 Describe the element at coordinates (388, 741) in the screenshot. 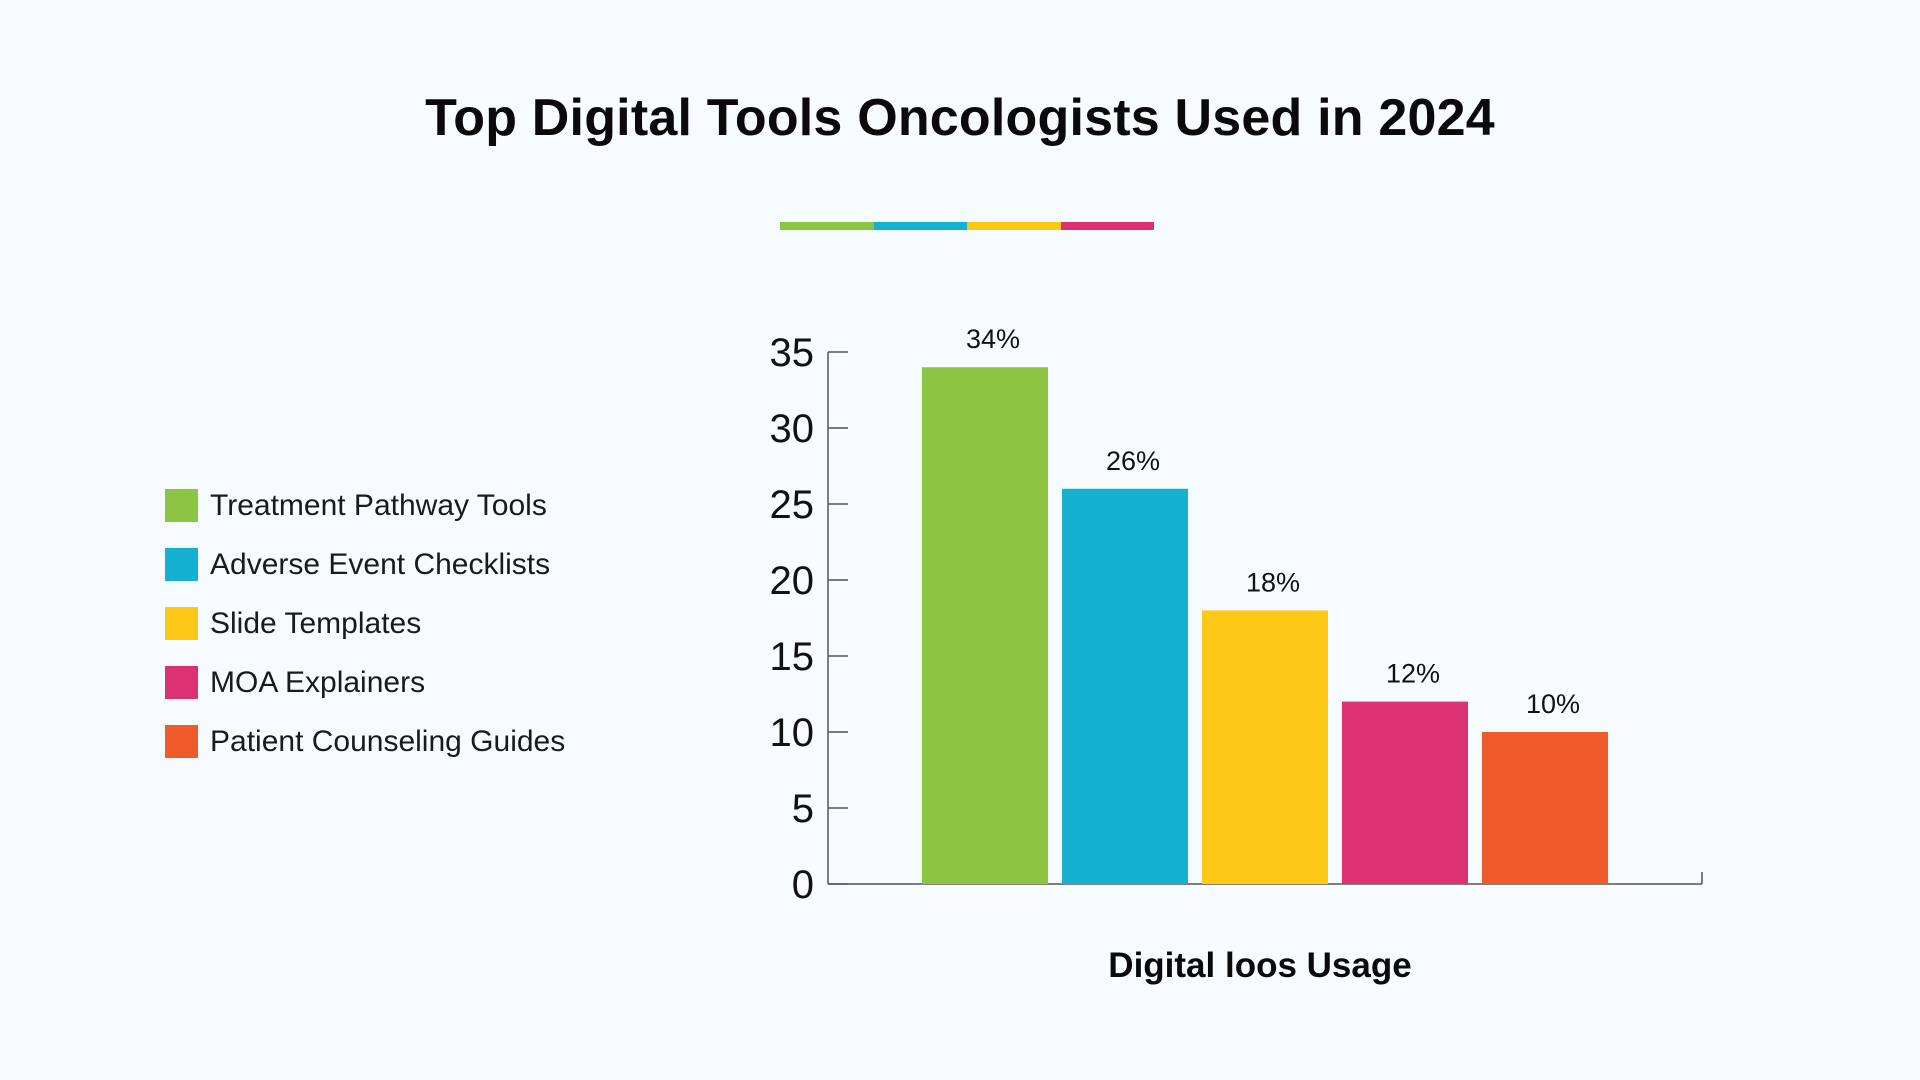

I see `legend-label: Patient Counseling Guides` at that location.